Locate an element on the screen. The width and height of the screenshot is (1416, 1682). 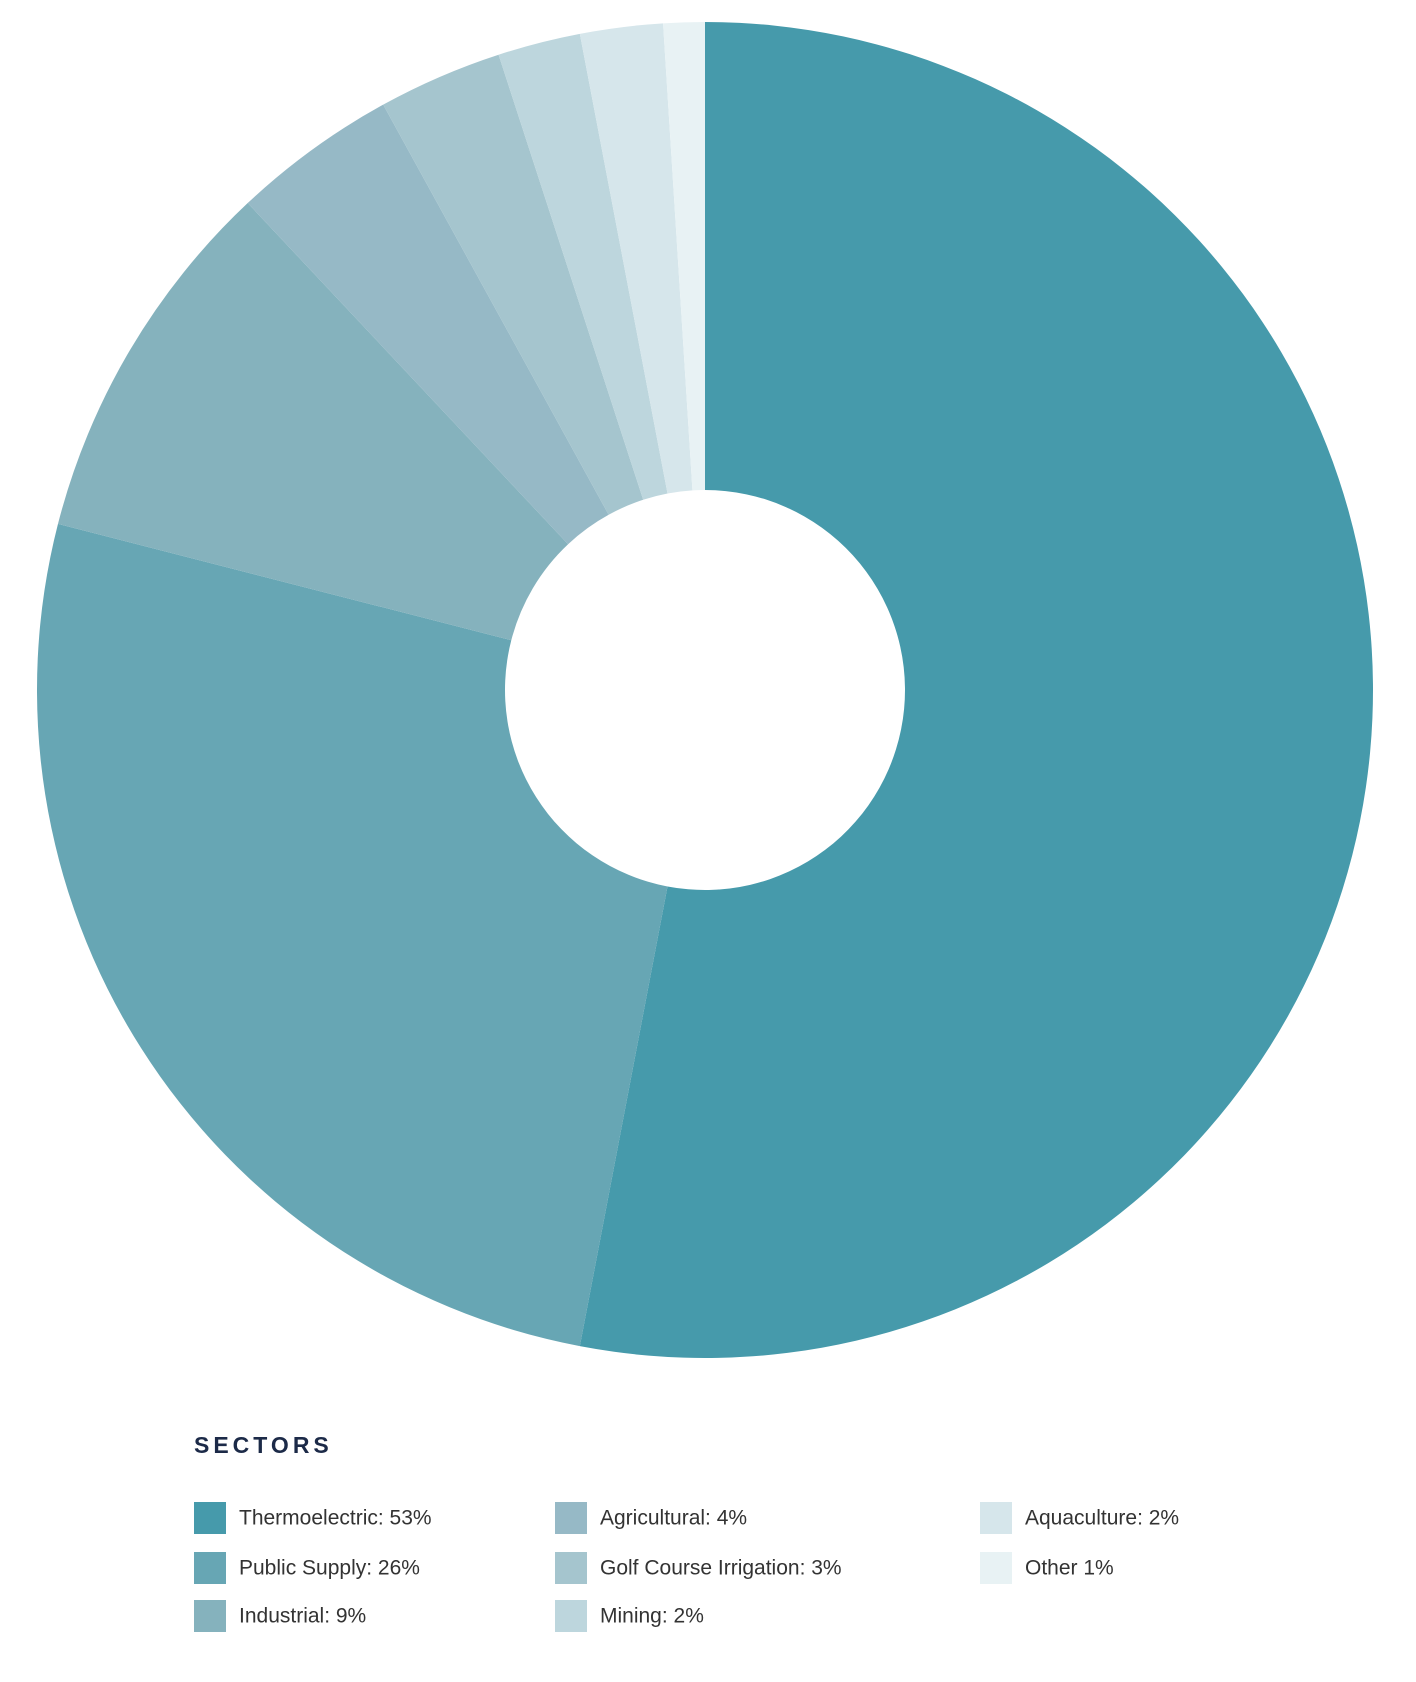
legend-label: Industrial: 9% is located at coordinates (302, 1616).